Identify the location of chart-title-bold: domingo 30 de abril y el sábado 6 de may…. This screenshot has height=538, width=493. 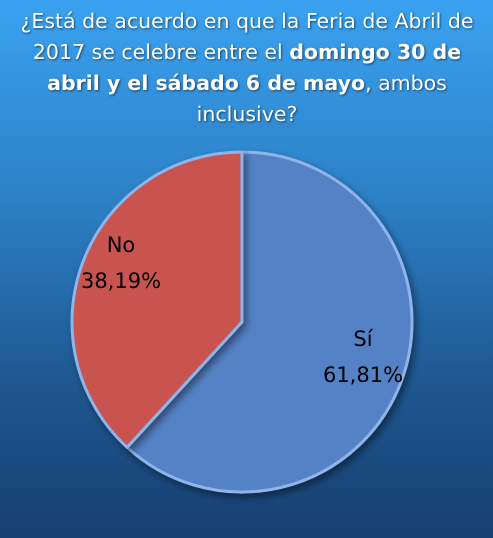
(254, 67).